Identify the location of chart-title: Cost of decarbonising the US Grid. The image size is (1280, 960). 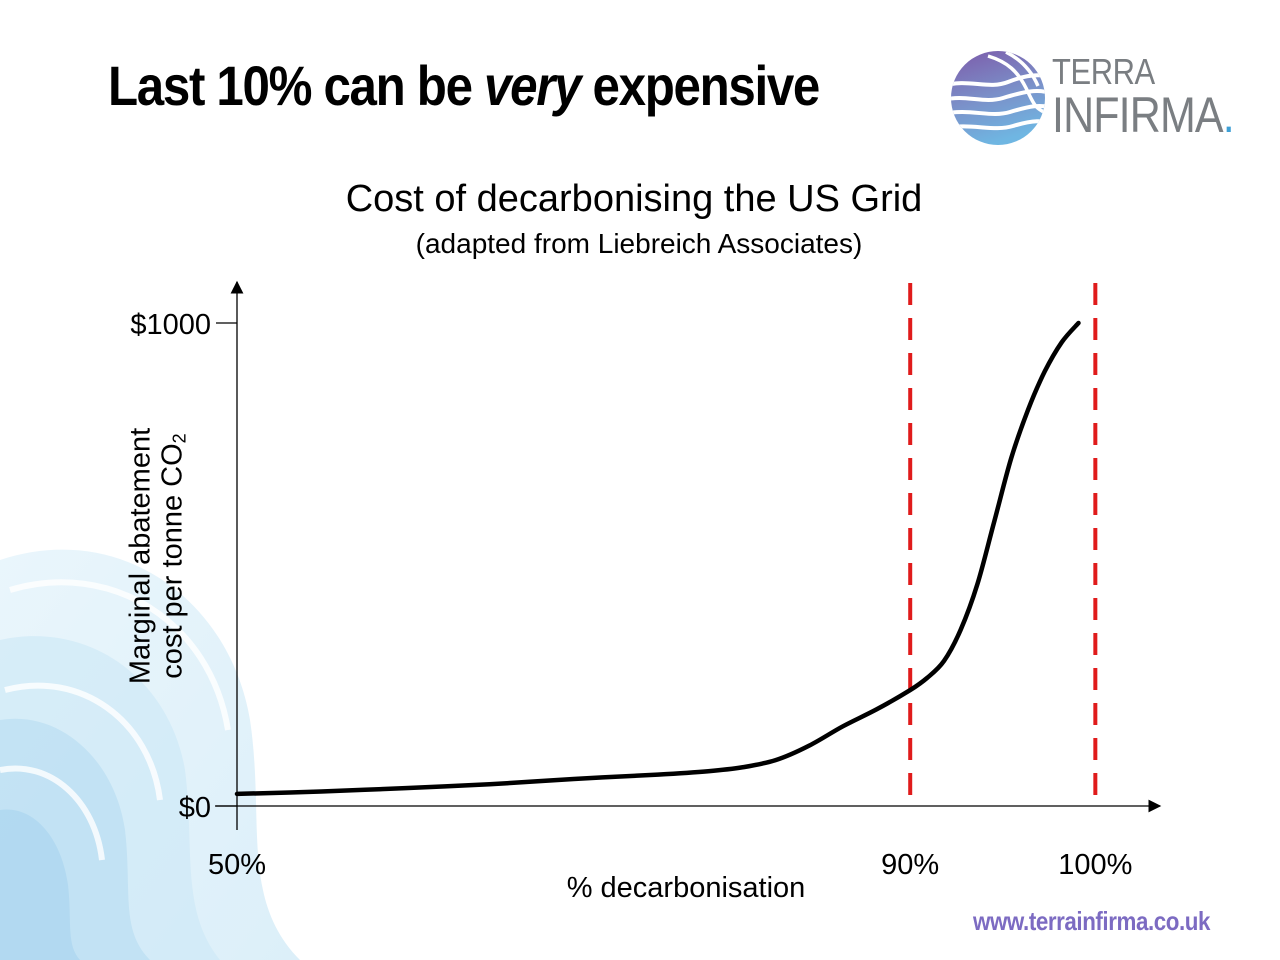
(634, 199).